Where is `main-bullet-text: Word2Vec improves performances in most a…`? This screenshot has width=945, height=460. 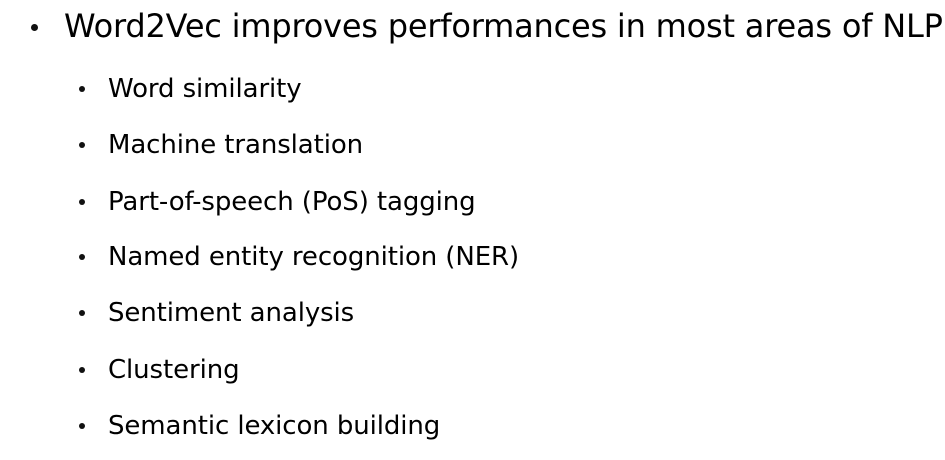
main-bullet-text: Word2Vec improves performances in most a… is located at coordinates (503, 26).